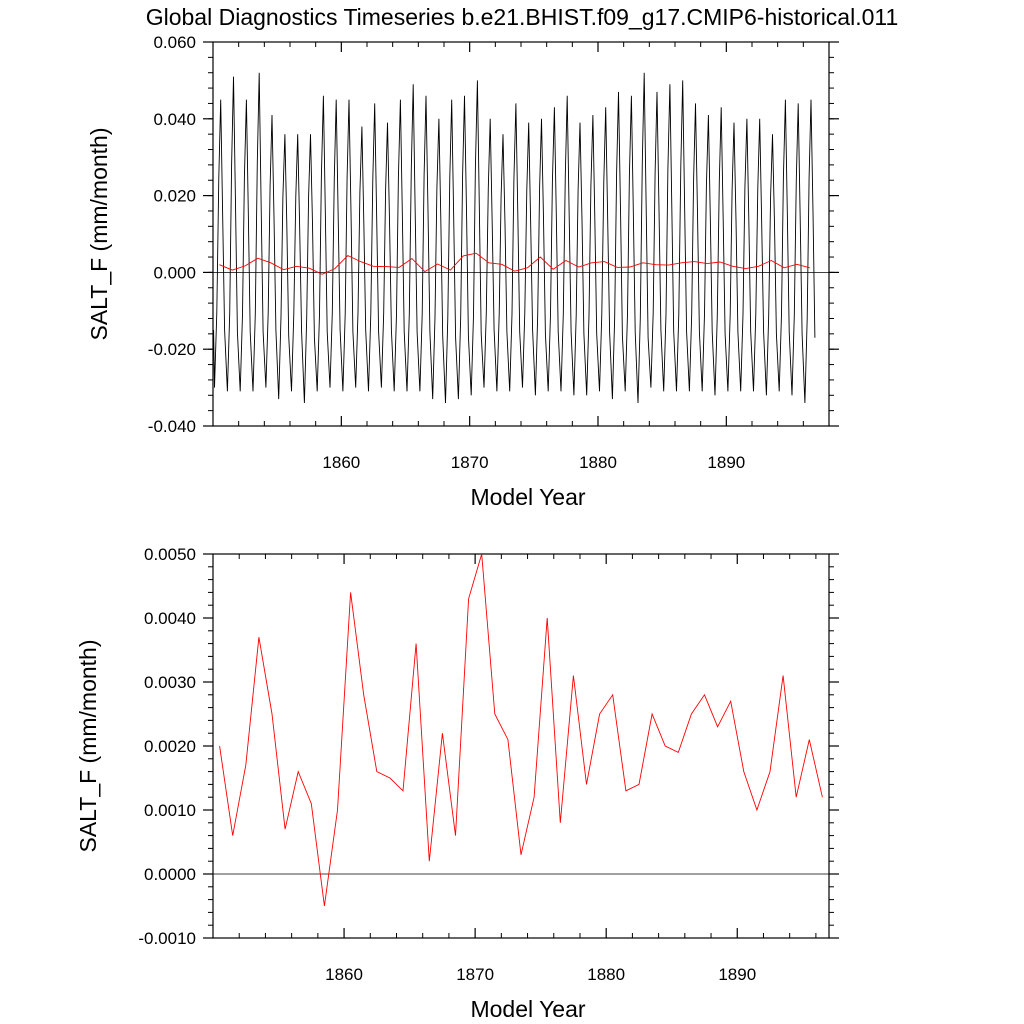 This screenshot has height=1024, width=1024. What do you see at coordinates (172, 426) in the screenshot?
I see `y-tick-label: -0.040` at bounding box center [172, 426].